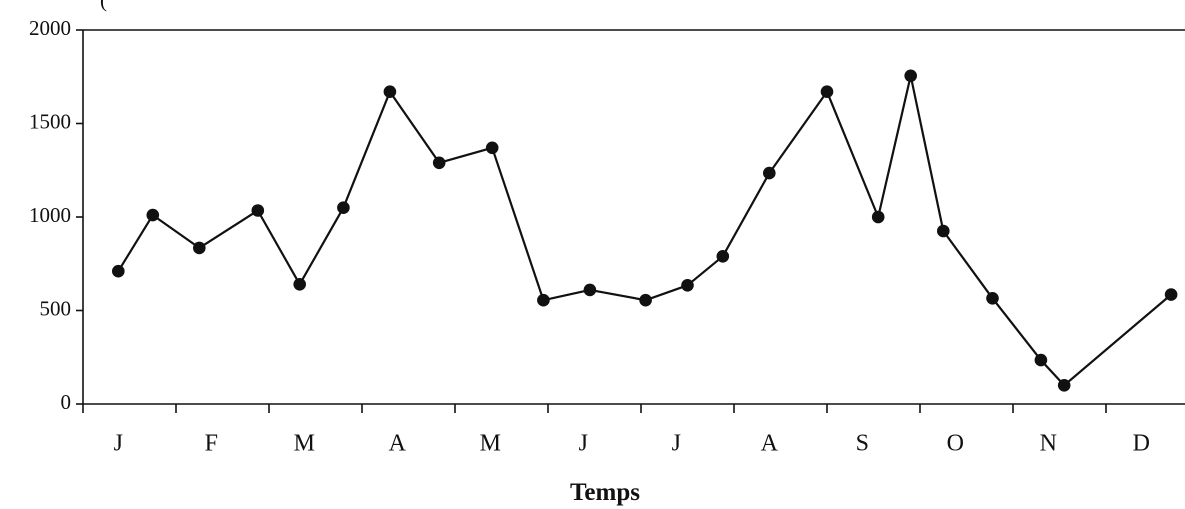 This screenshot has height=509, width=1185. What do you see at coordinates (211, 444) in the screenshot?
I see `x-tick-label: F` at bounding box center [211, 444].